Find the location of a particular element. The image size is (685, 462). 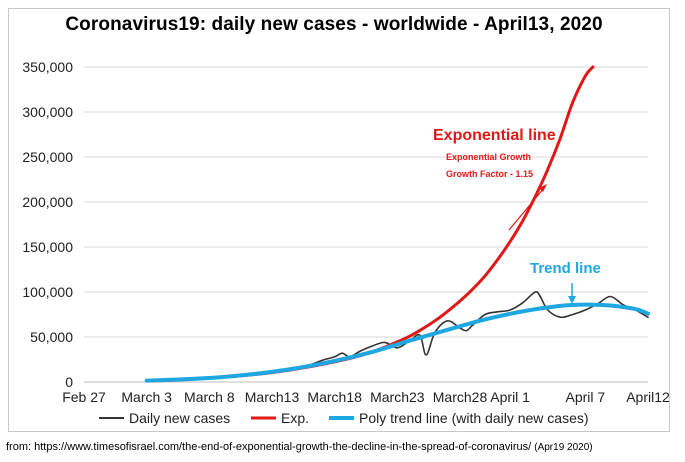

x-tick-label: March18 is located at coordinates (334, 397).